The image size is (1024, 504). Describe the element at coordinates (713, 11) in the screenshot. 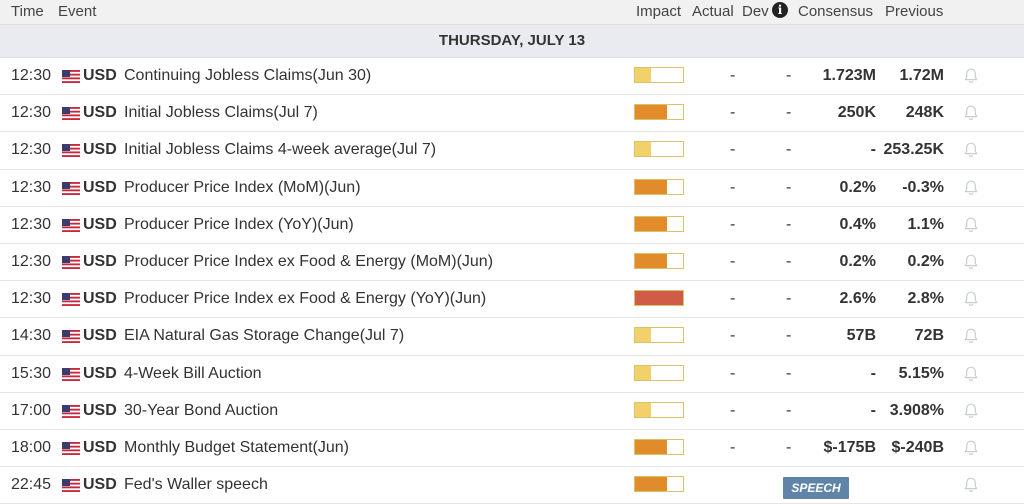

I see `header-actual: Actual` at that location.